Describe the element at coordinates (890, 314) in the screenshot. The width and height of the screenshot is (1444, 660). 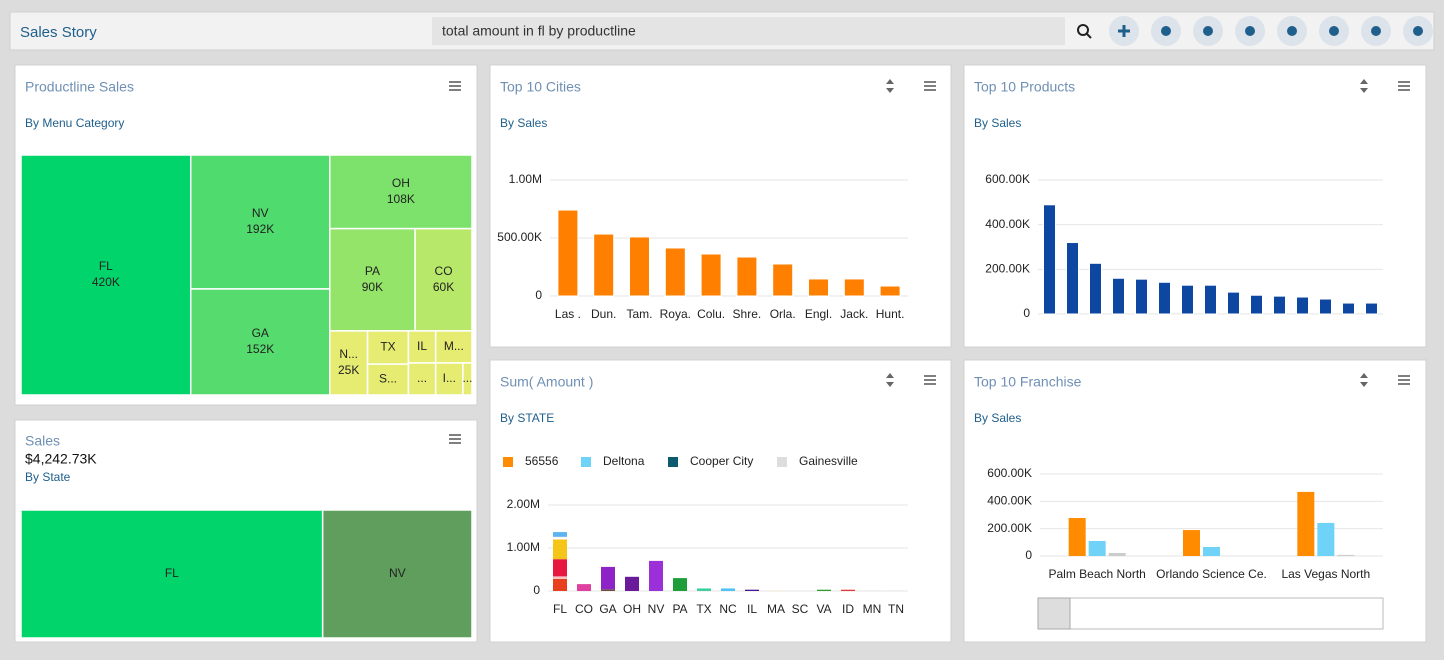
I see `x-tick-label: Hunt.` at that location.